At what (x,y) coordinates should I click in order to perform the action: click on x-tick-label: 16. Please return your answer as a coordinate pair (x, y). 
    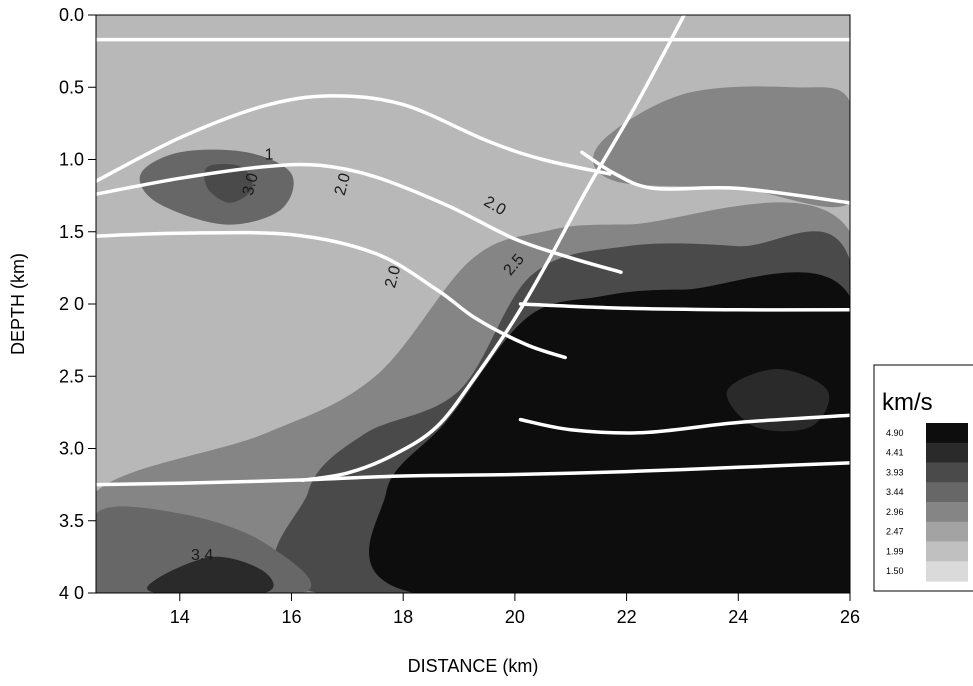
    Looking at the image, I should click on (291, 617).